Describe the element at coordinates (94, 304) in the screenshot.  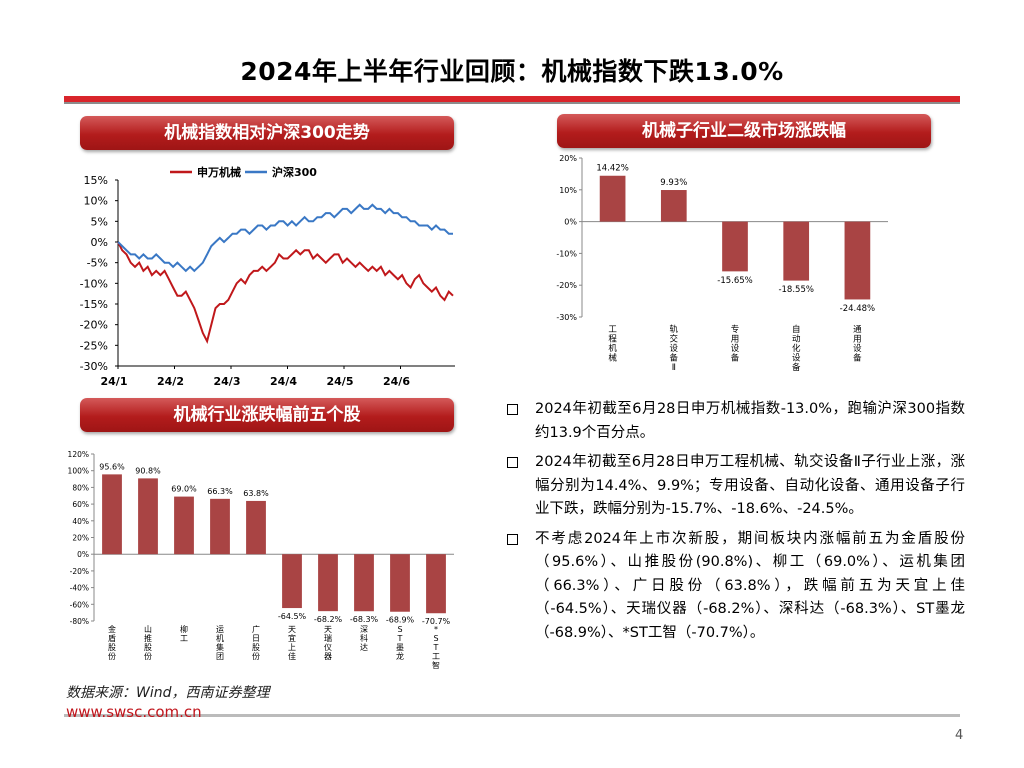
I see `y-tick-label: -15%` at that location.